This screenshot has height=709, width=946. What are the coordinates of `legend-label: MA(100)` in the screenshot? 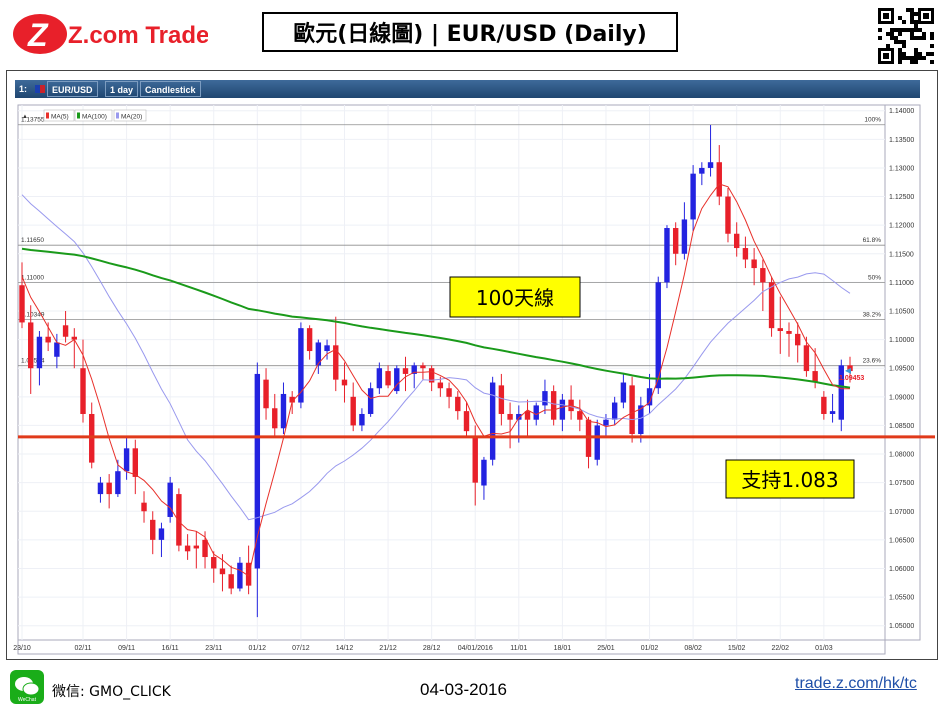 It's located at (94, 117).